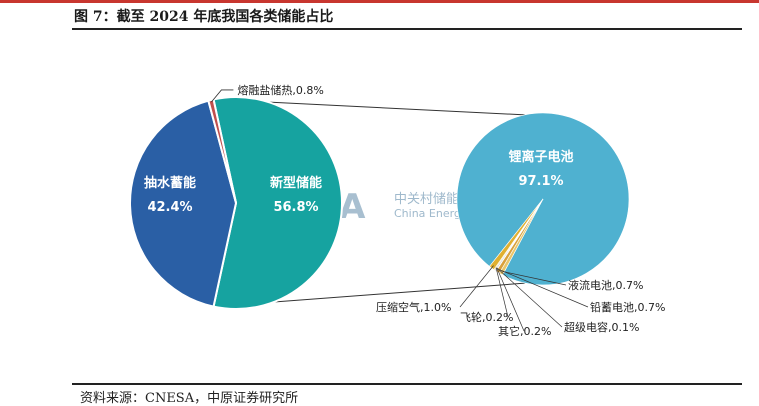  Describe the element at coordinates (189, 398) in the screenshot. I see `source-note: 资料来源：CNESA，中原证券研究所` at that location.